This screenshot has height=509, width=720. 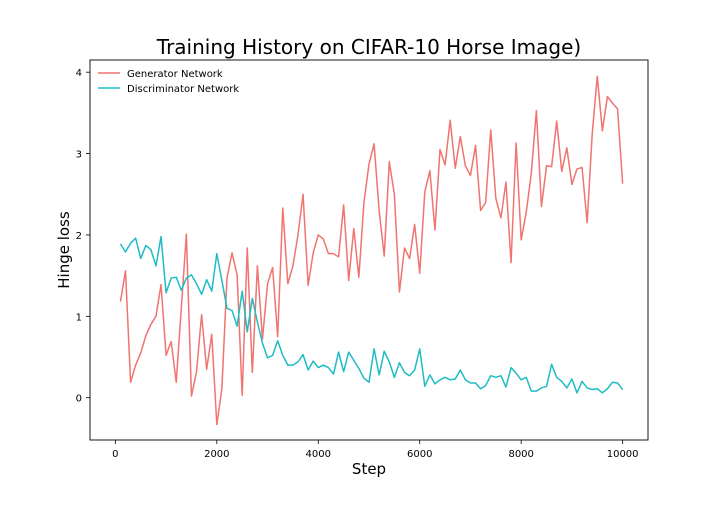 What do you see at coordinates (79, 155) in the screenshot?
I see `y-tick-label: 3` at bounding box center [79, 155].